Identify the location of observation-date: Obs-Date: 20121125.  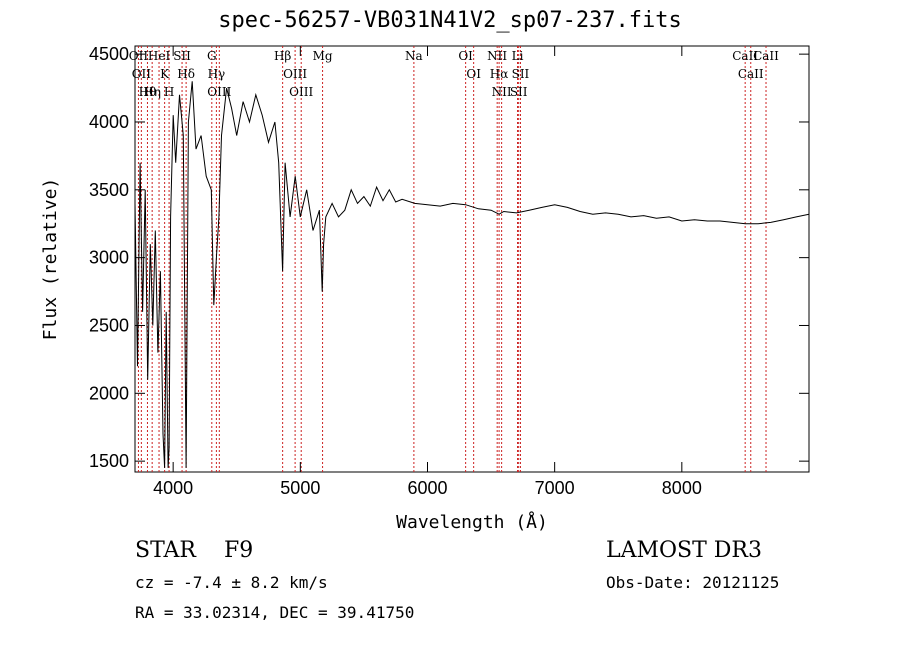
(693, 582).